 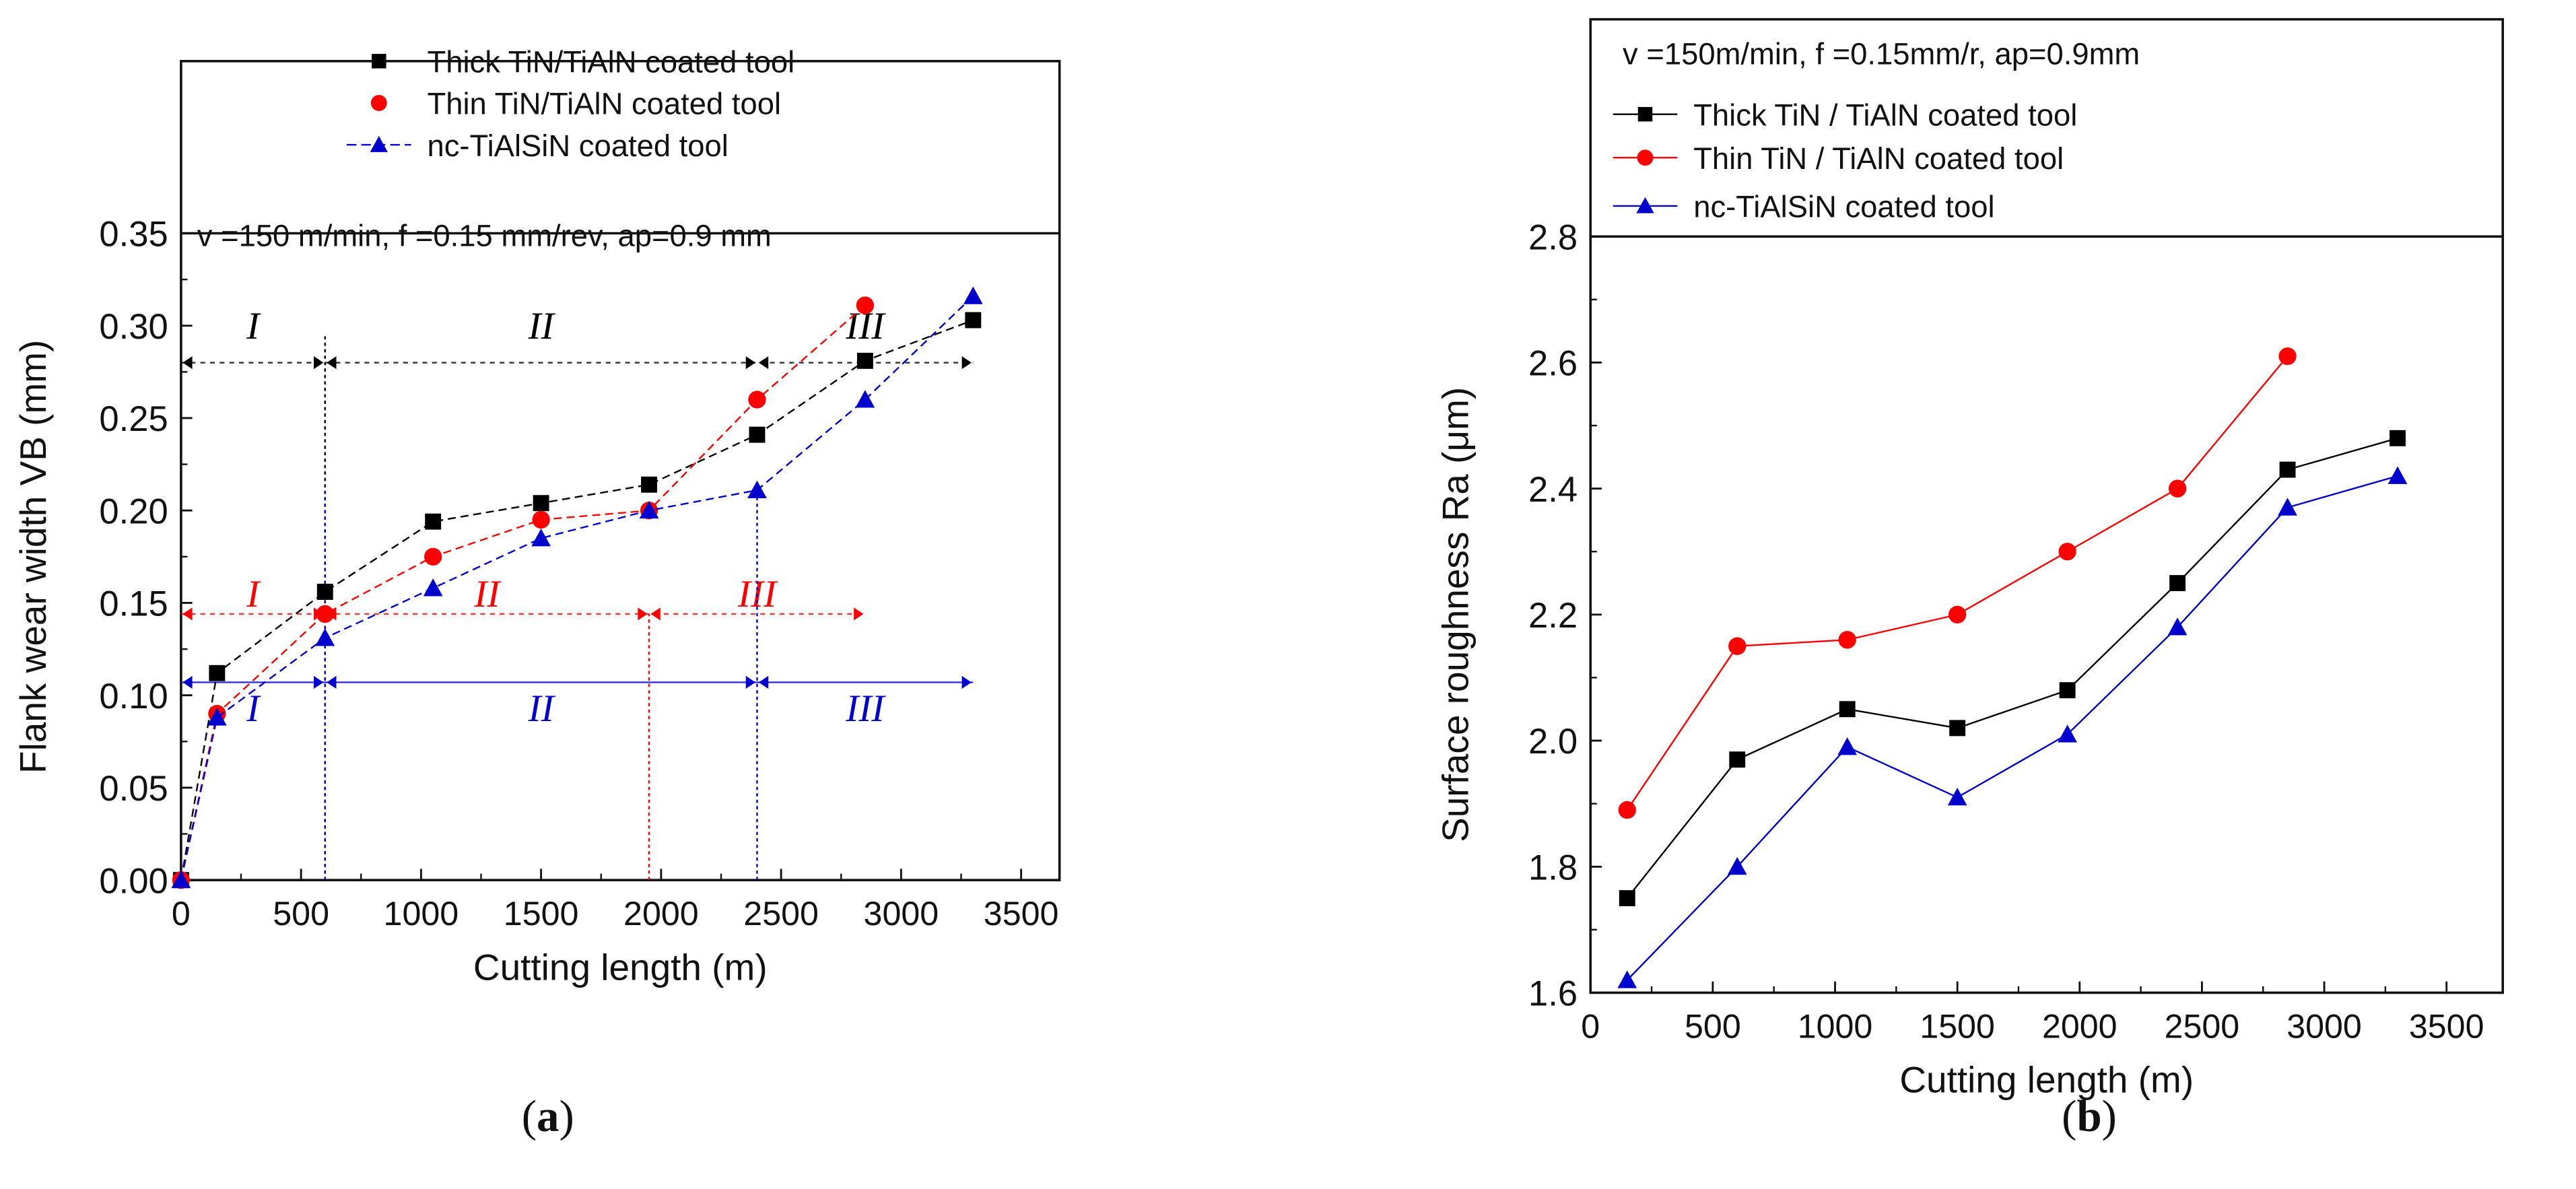 I want to click on y-tick-label: 0.25, so click(x=133, y=419).